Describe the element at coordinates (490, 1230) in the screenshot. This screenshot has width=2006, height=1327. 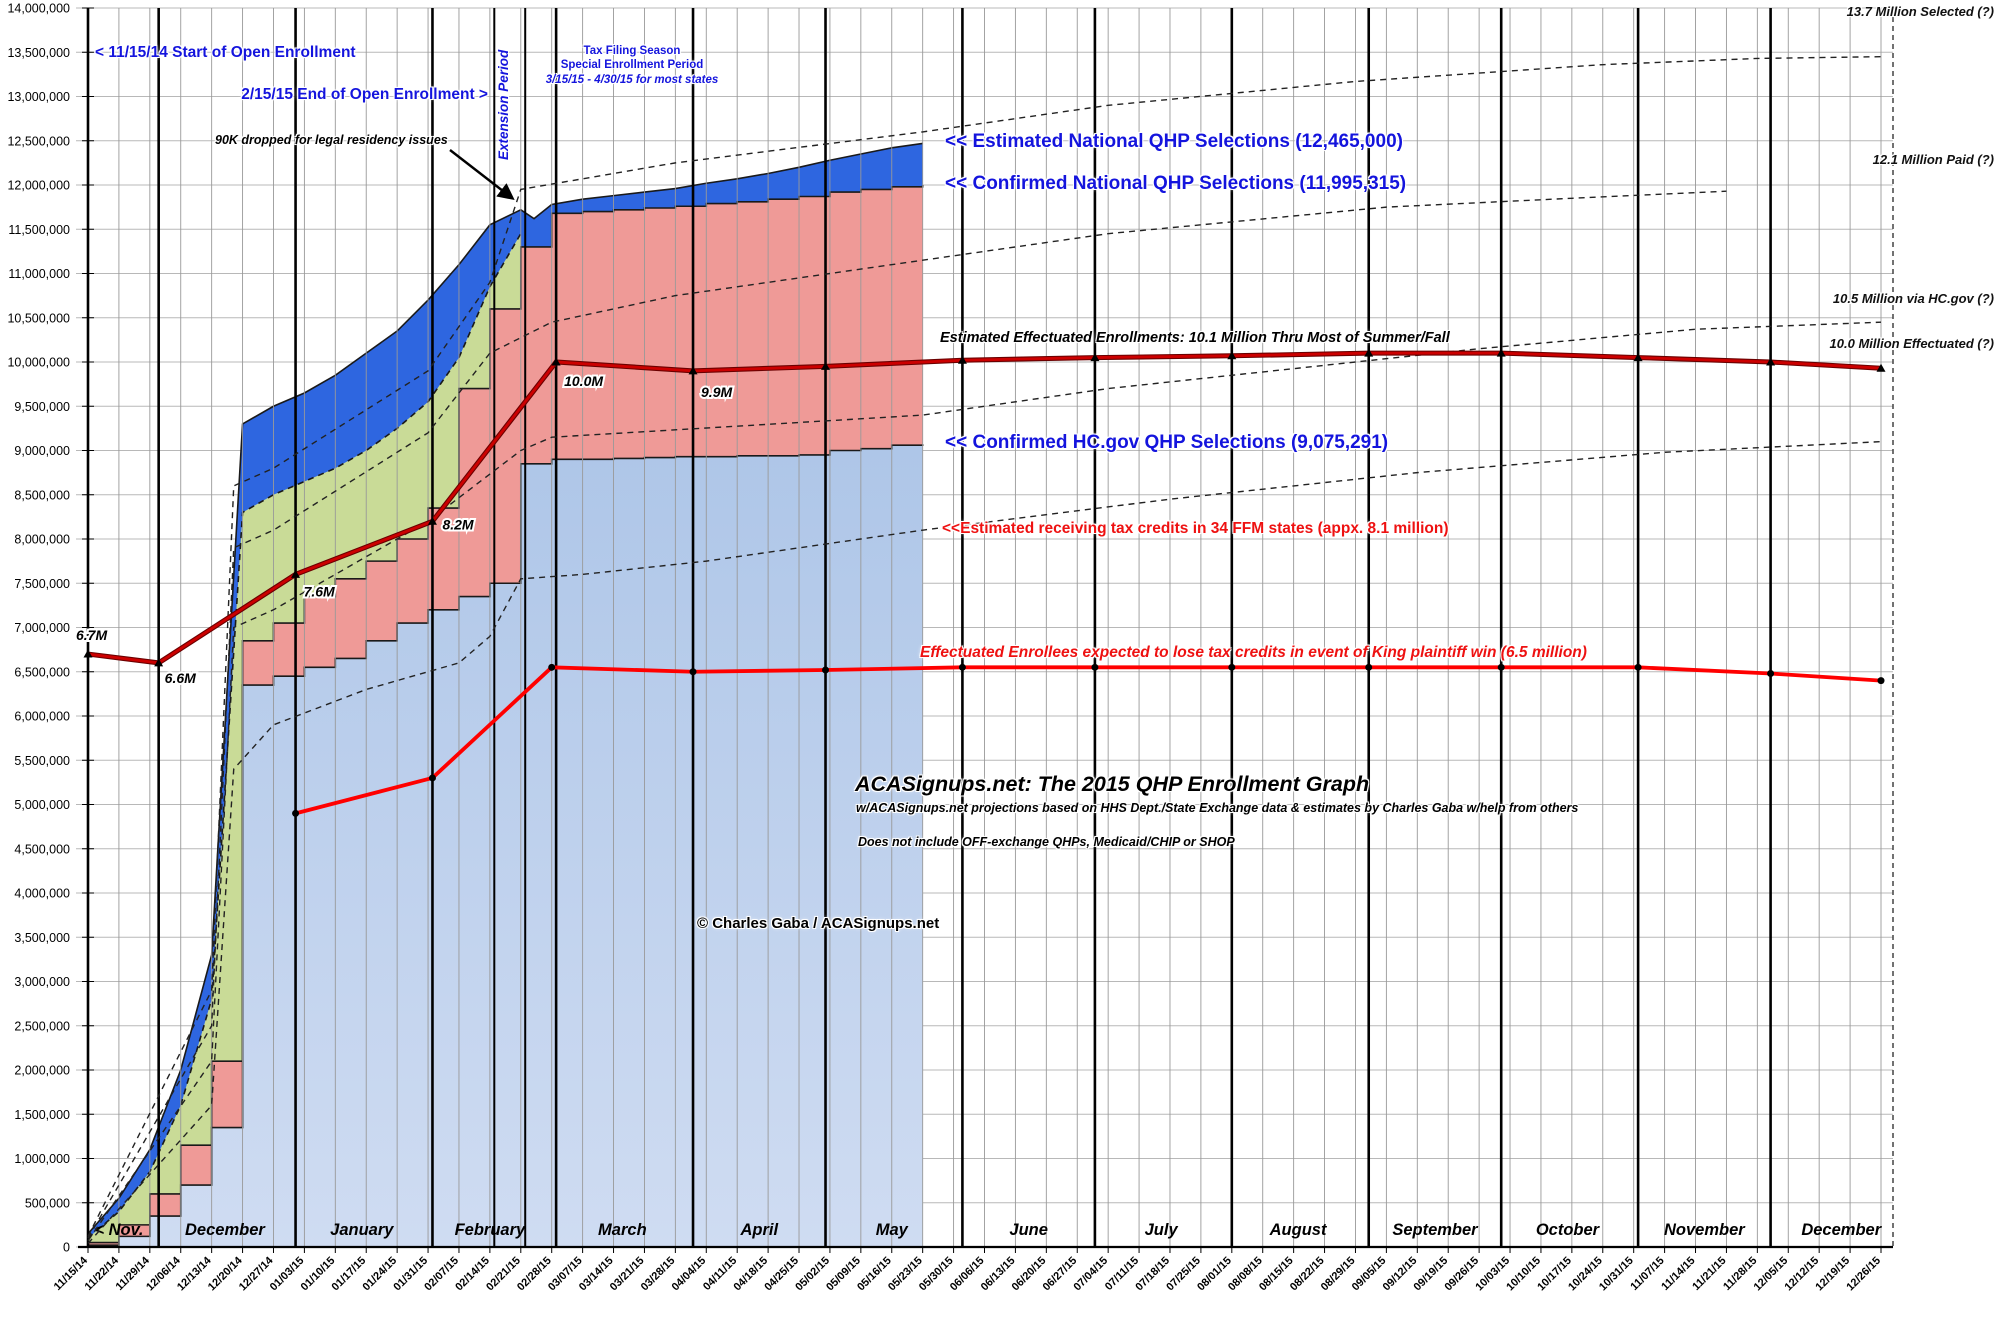
I see `svg-text: February` at that location.